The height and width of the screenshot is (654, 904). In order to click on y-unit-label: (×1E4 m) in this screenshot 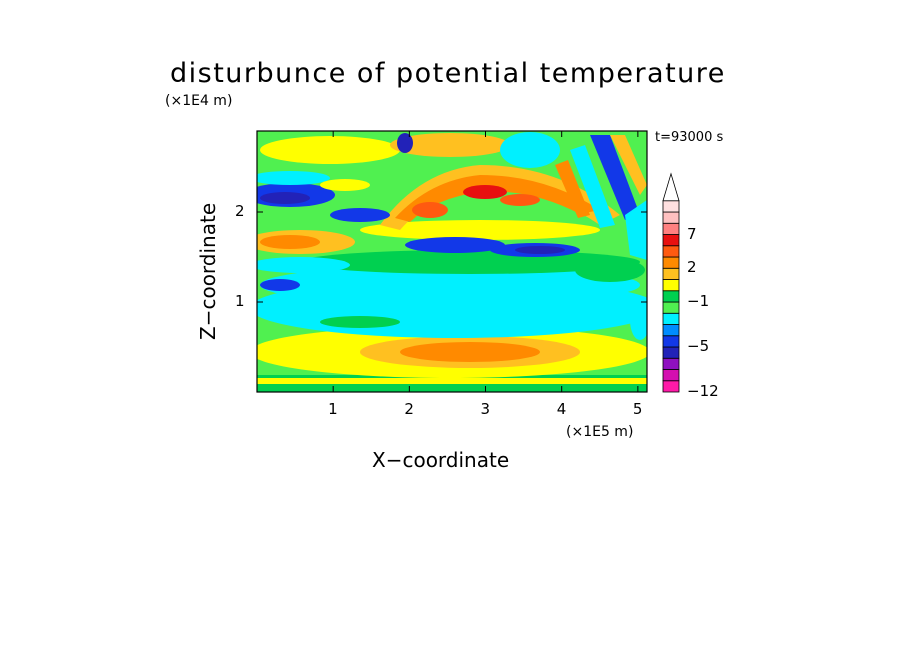, I will do `click(199, 101)`.